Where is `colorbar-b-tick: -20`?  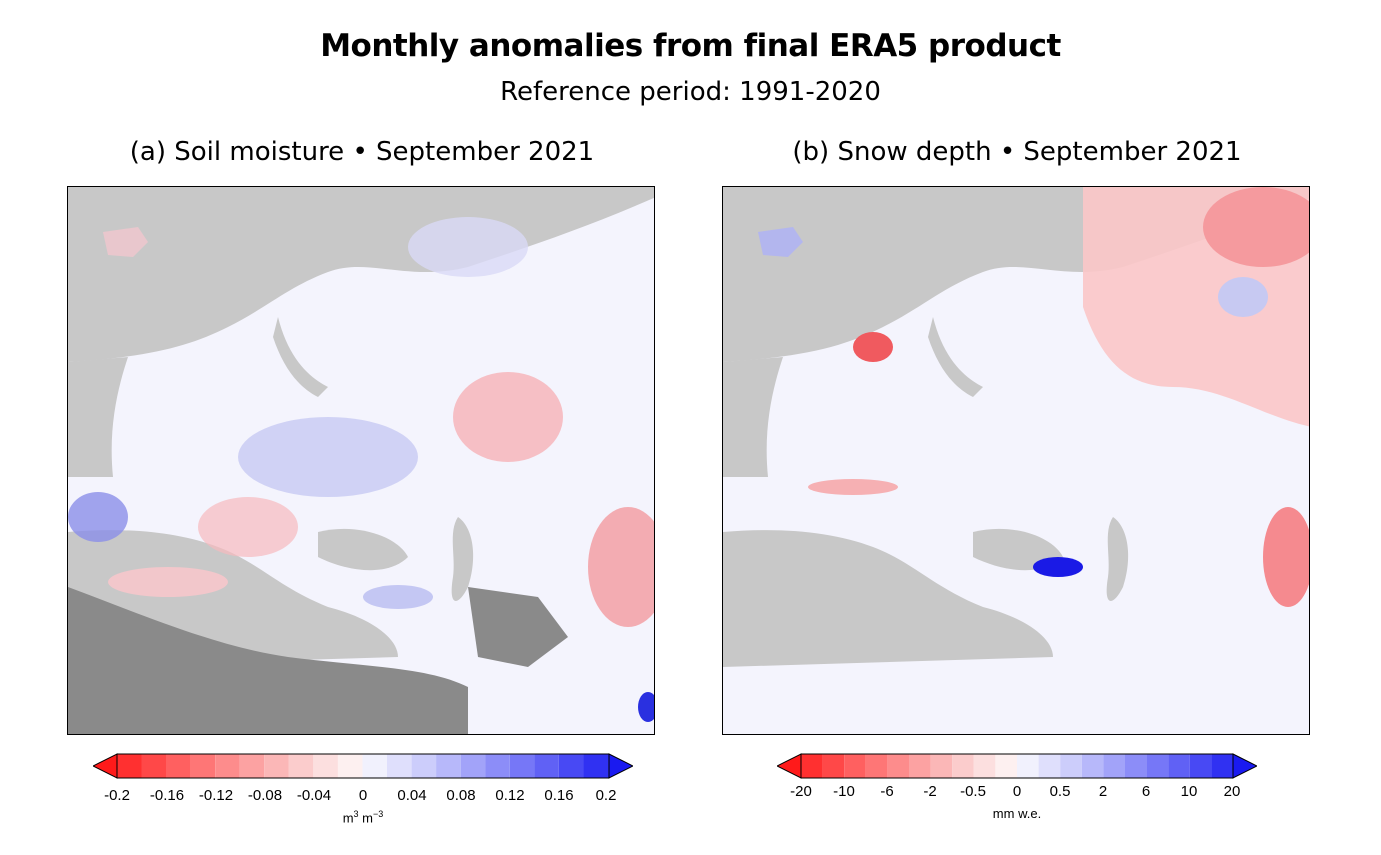 colorbar-b-tick: -20 is located at coordinates (801, 791).